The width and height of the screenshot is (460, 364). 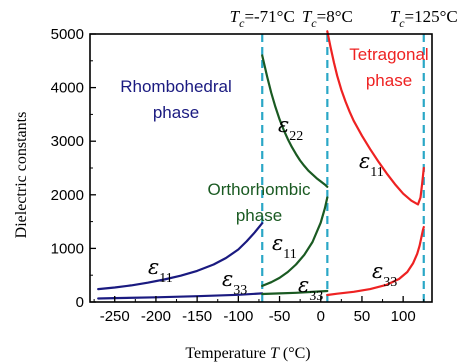 I want to click on y-tick-label-0: 0, so click(x=80, y=302).